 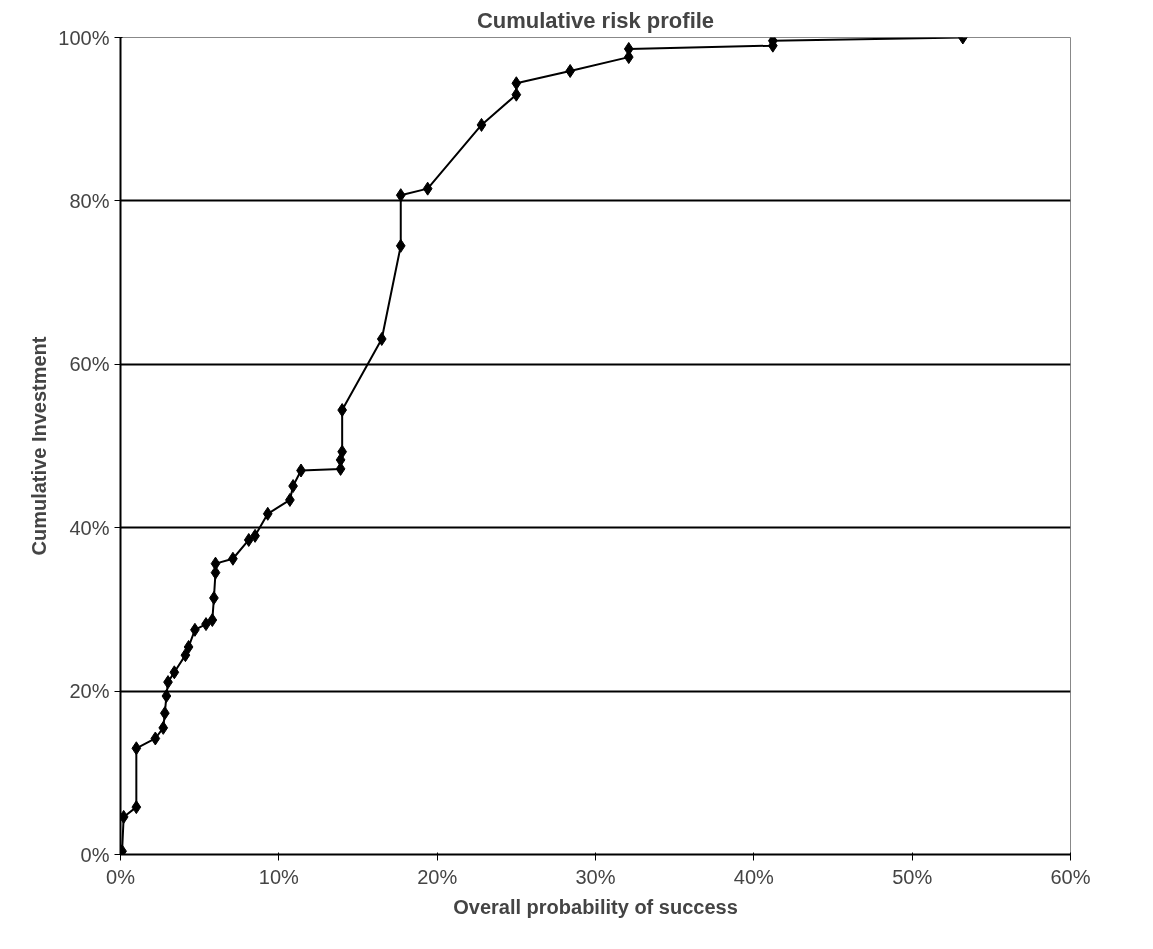 What do you see at coordinates (595, 906) in the screenshot?
I see `x-axis-title: Overall probability of success` at bounding box center [595, 906].